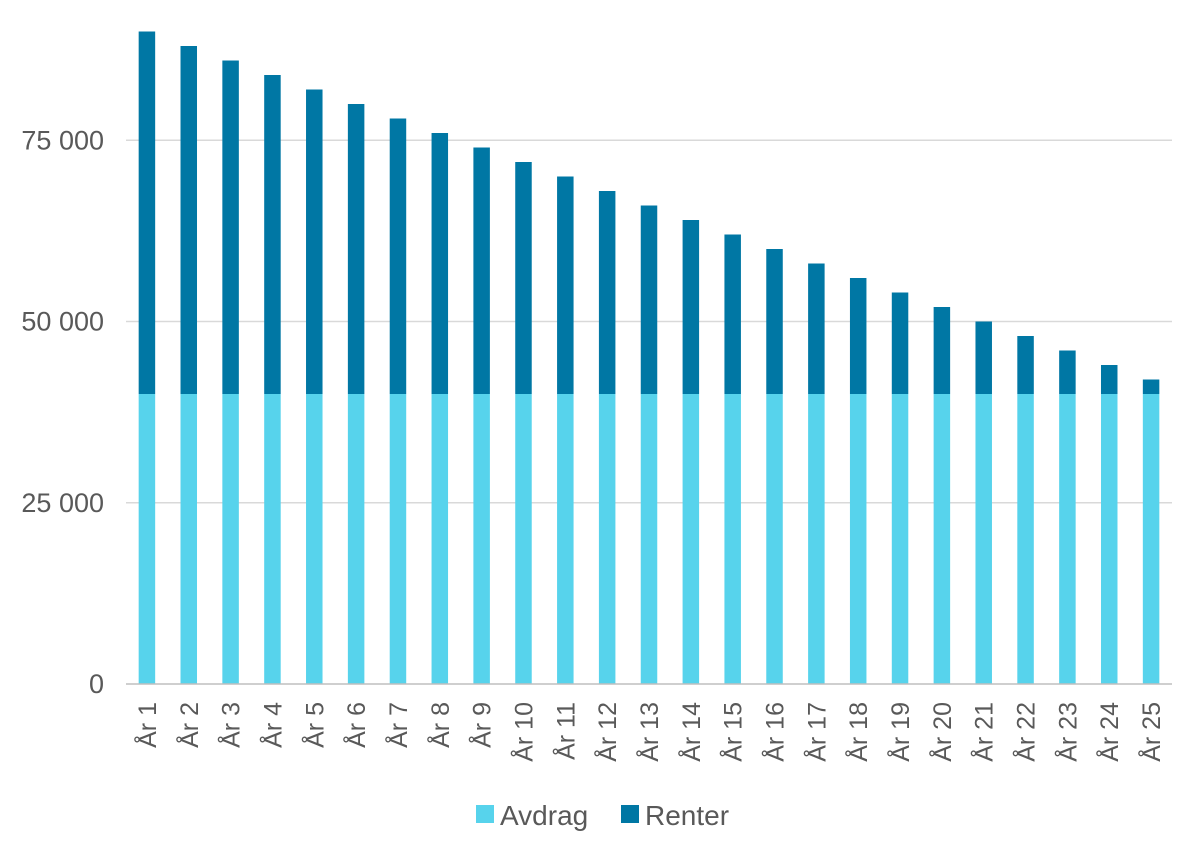 The image size is (1200, 857). I want to click on x-tick-label: År 24, so click(1109, 732).